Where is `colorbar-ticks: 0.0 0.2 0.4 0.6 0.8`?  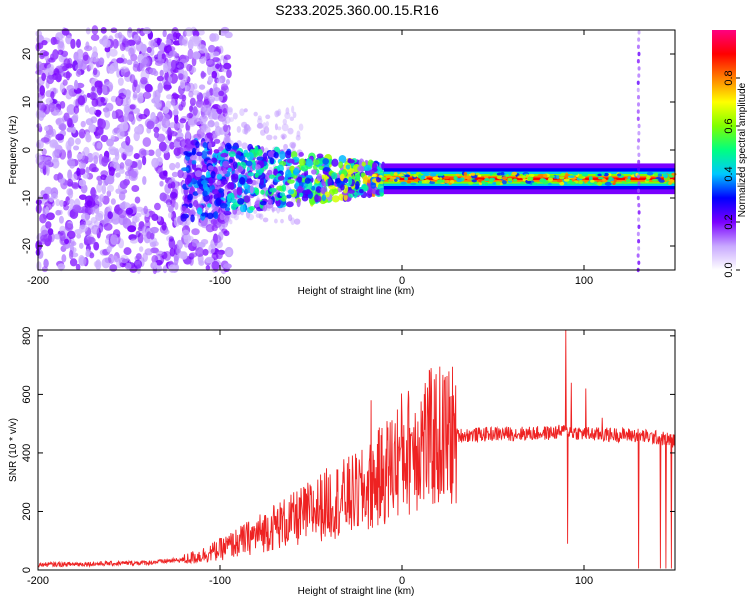
colorbar-ticks: 0.0 0.2 0.4 0.6 0.8 is located at coordinates (731, 174).